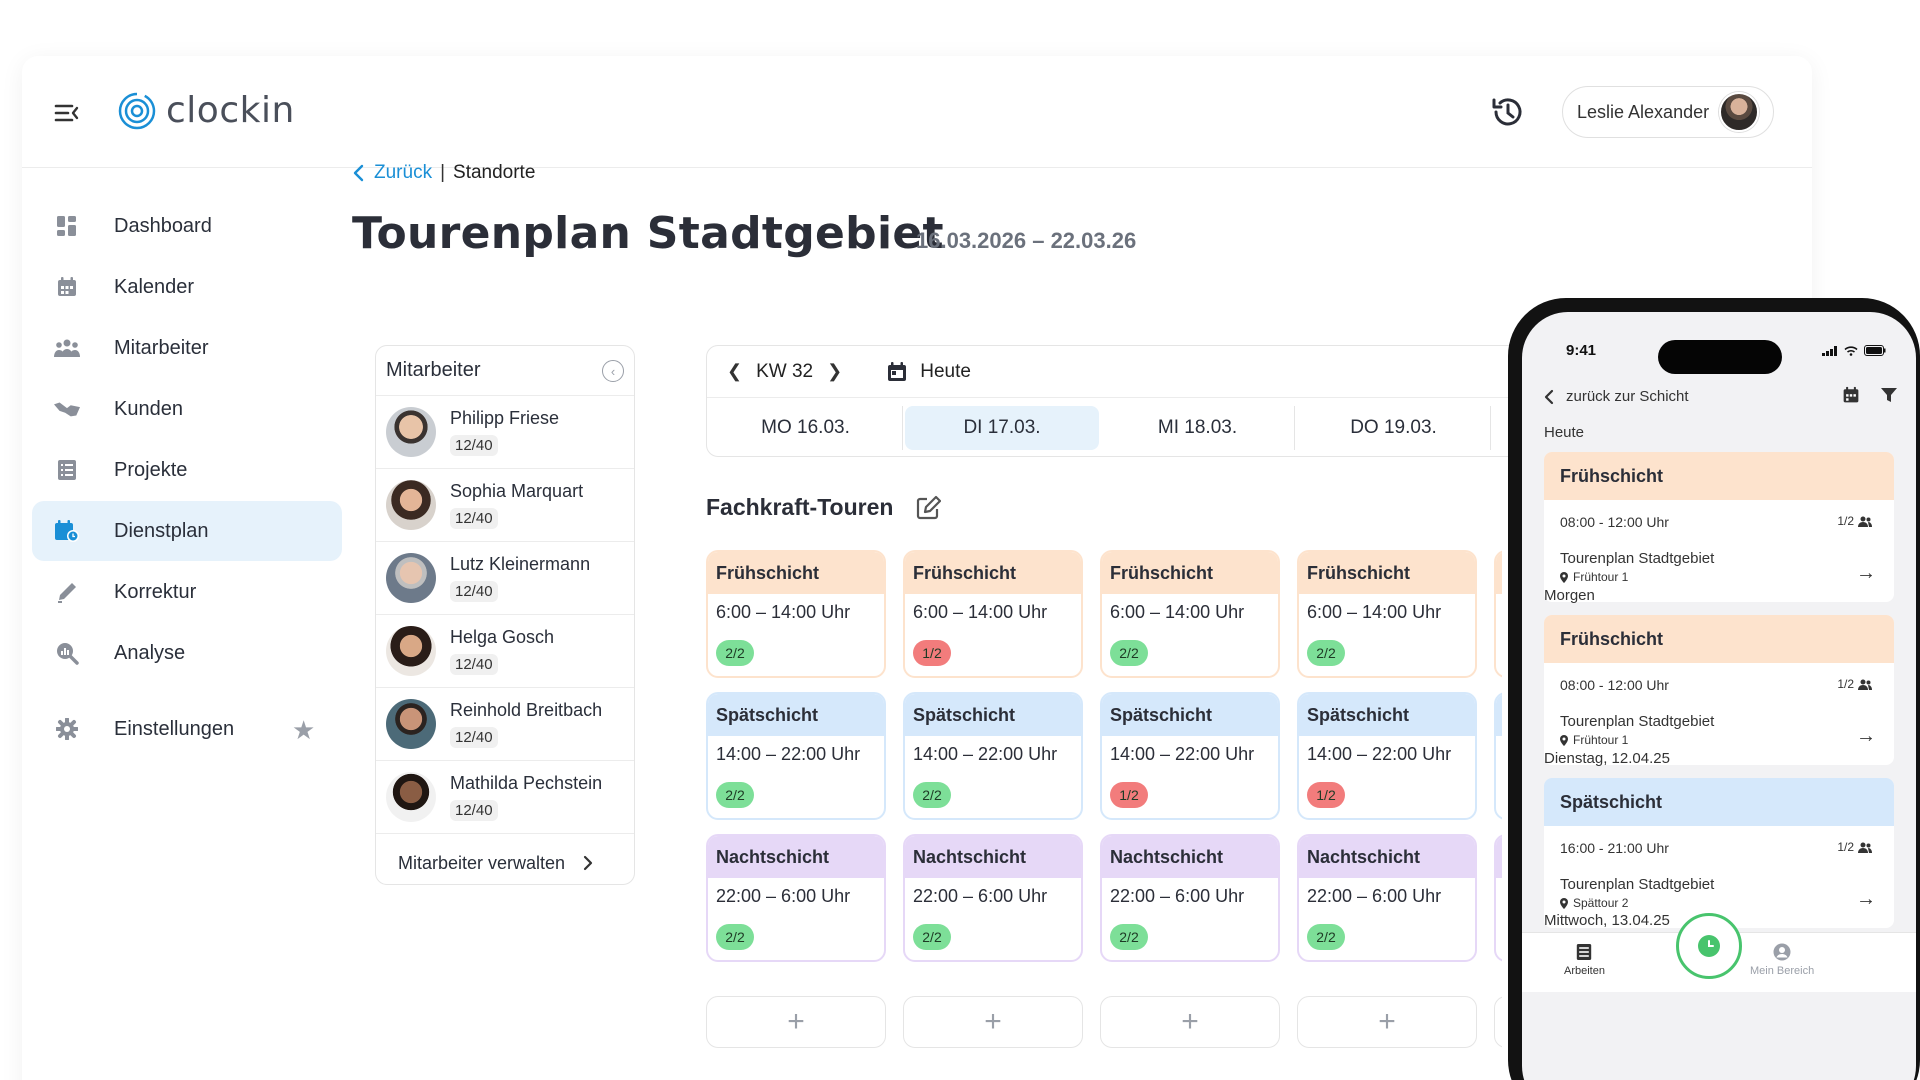  I want to click on employee-row: Lutz Kleinermann 12/40, so click(505, 578).